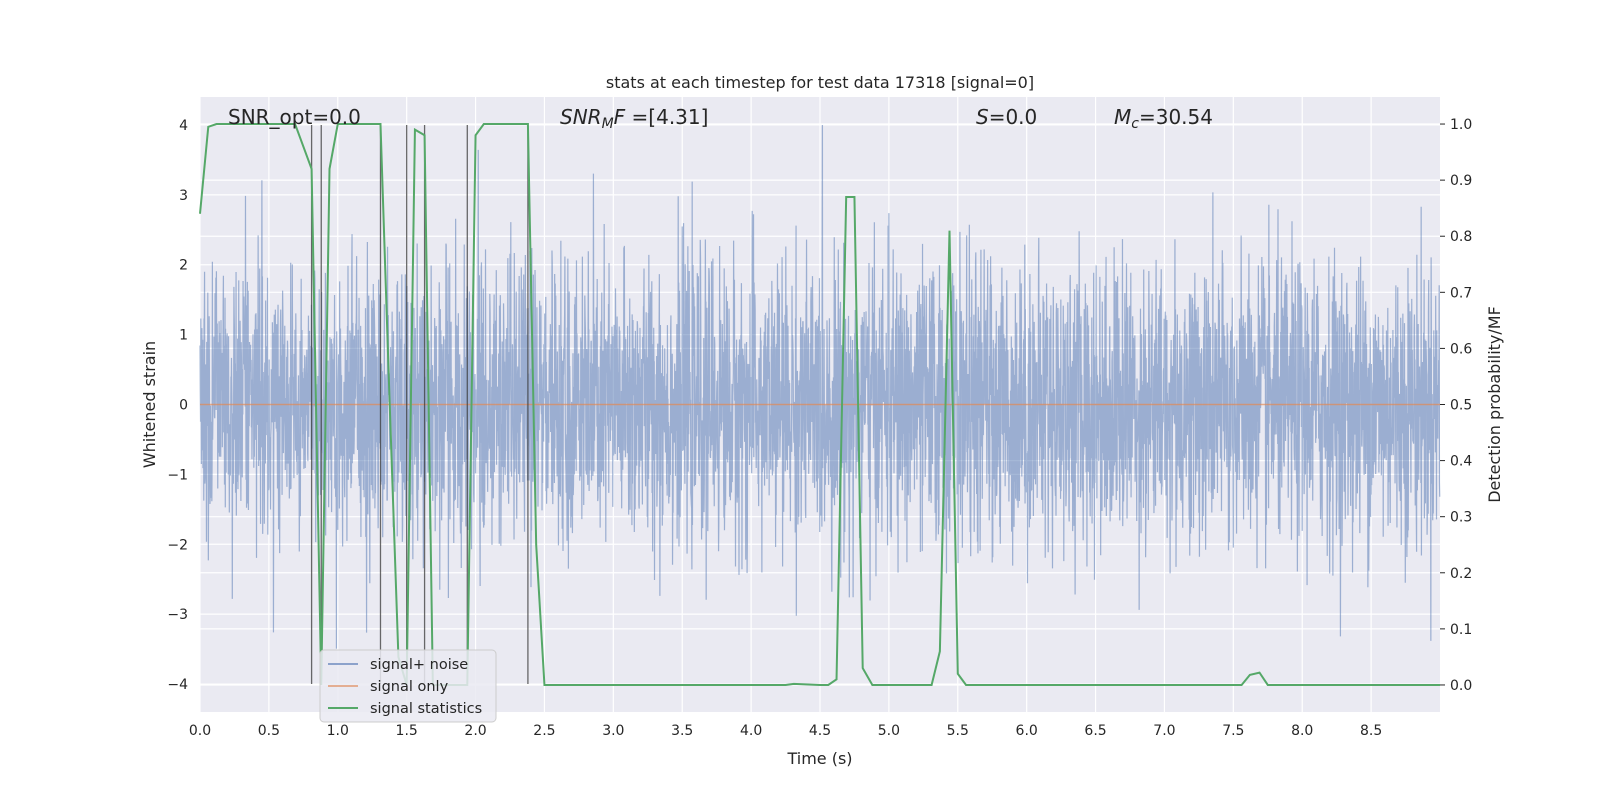 The height and width of the screenshot is (800, 1600). What do you see at coordinates (475, 731) in the screenshot?
I see `x-tick-label: 2.0` at bounding box center [475, 731].